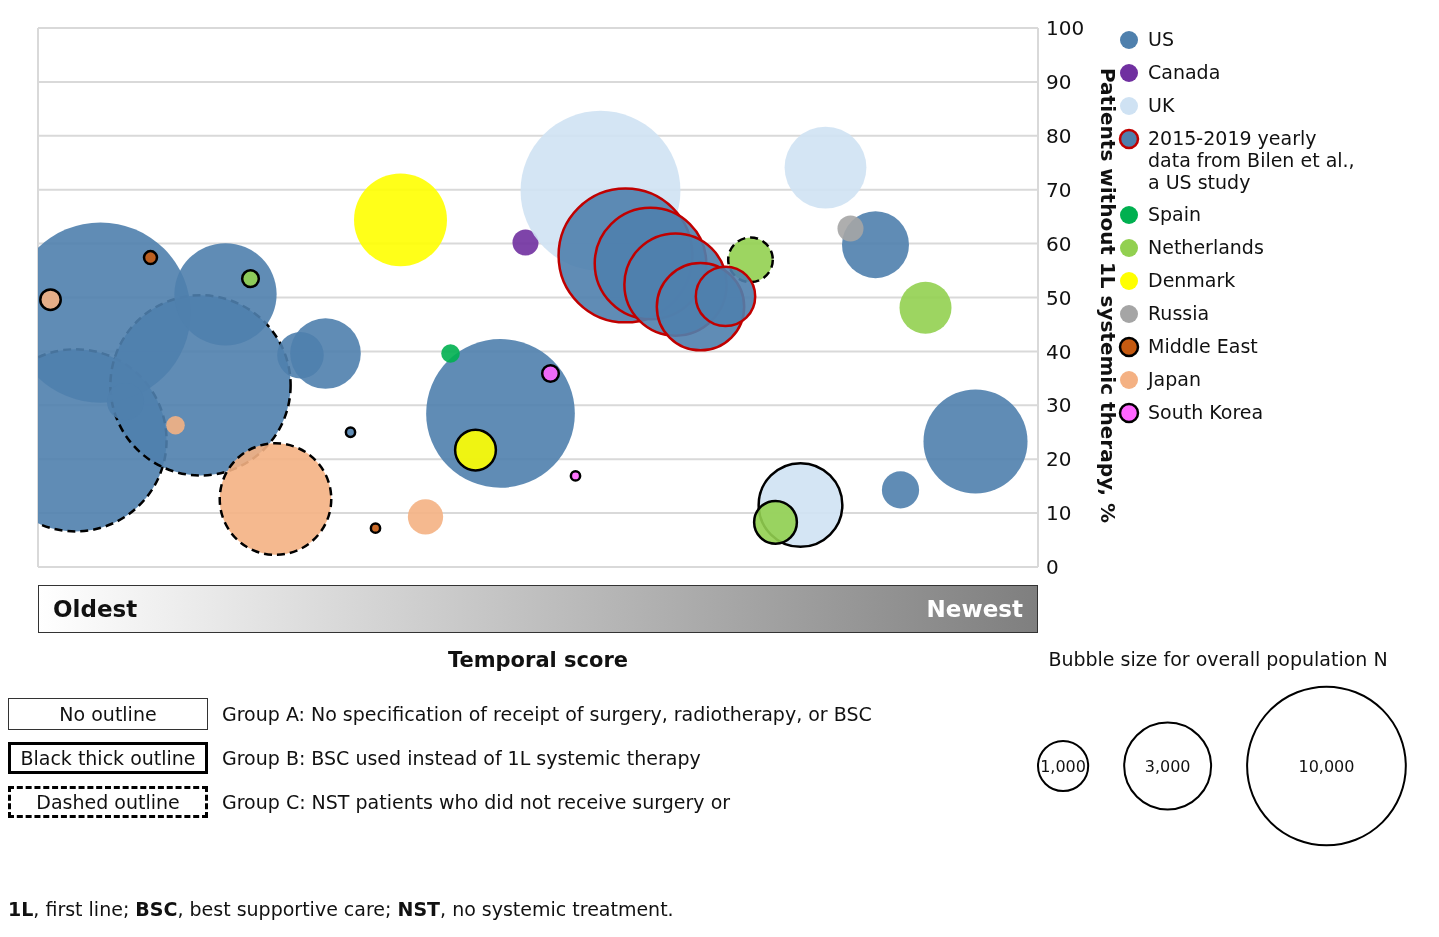 The width and height of the screenshot is (1439, 937). What do you see at coordinates (108, 714) in the screenshot?
I see `outline-sample: No outline` at bounding box center [108, 714].